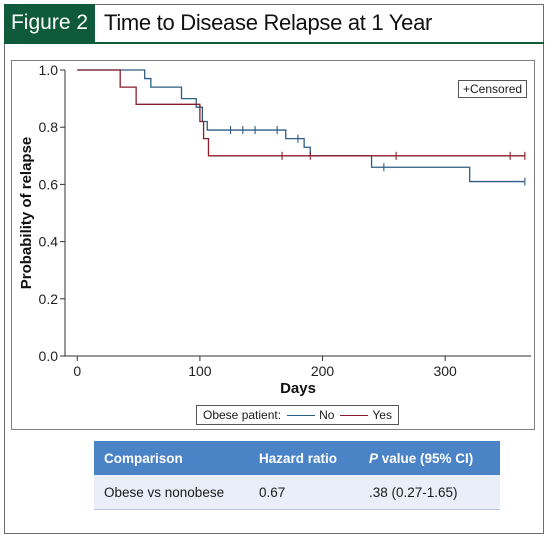 This screenshot has height=545, width=550. What do you see at coordinates (268, 22) in the screenshot?
I see `figure-title: Time to Disease Relapse at 1 Year` at bounding box center [268, 22].